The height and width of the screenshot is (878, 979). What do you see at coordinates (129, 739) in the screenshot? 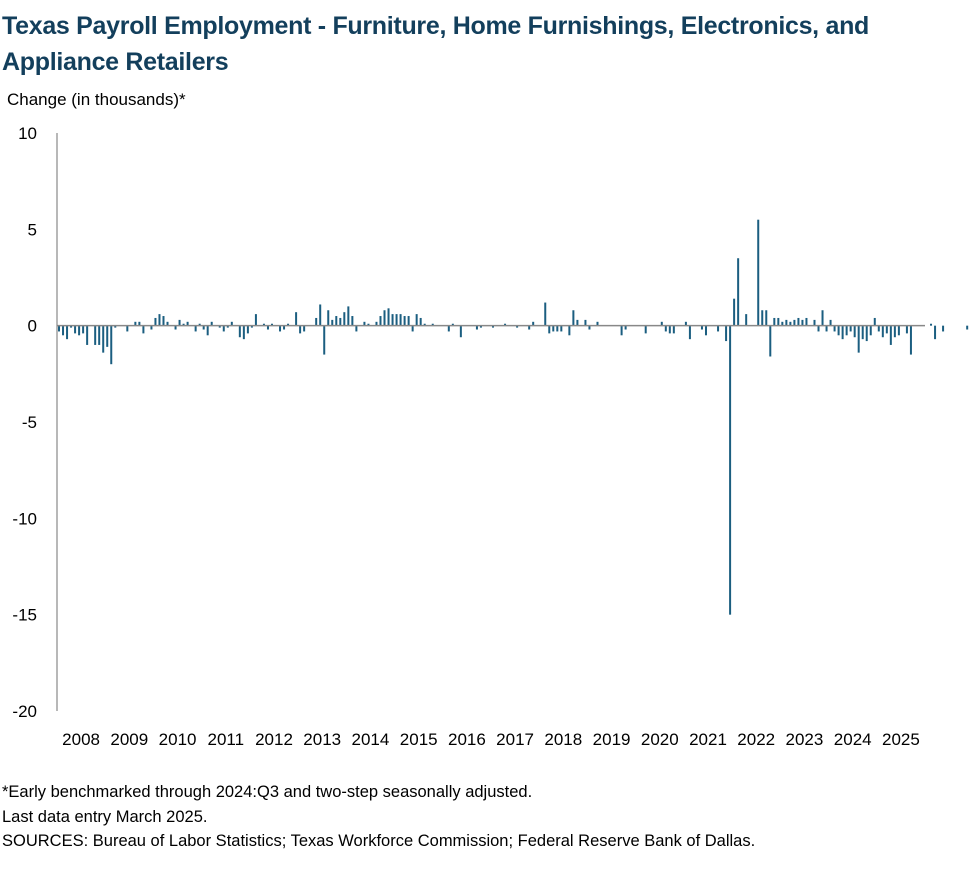
I see `x-tick-label: 2009` at bounding box center [129, 739].